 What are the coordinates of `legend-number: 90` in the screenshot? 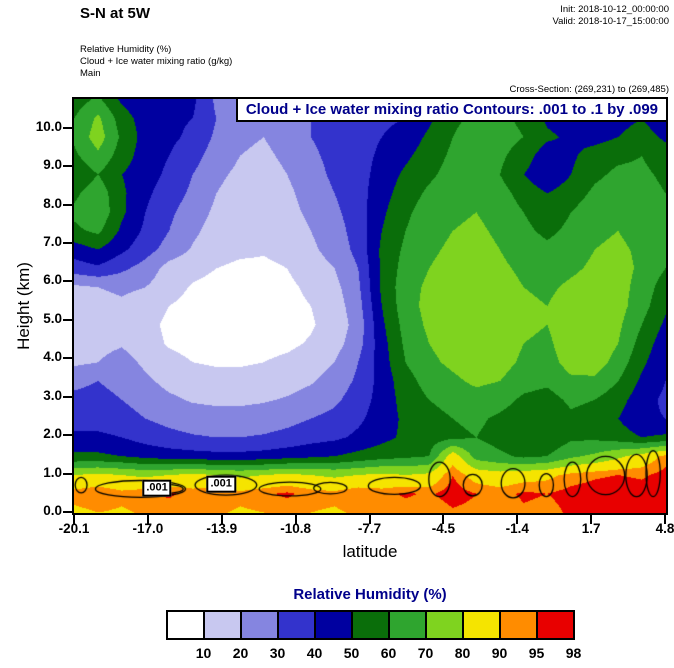 It's located at (499, 653).